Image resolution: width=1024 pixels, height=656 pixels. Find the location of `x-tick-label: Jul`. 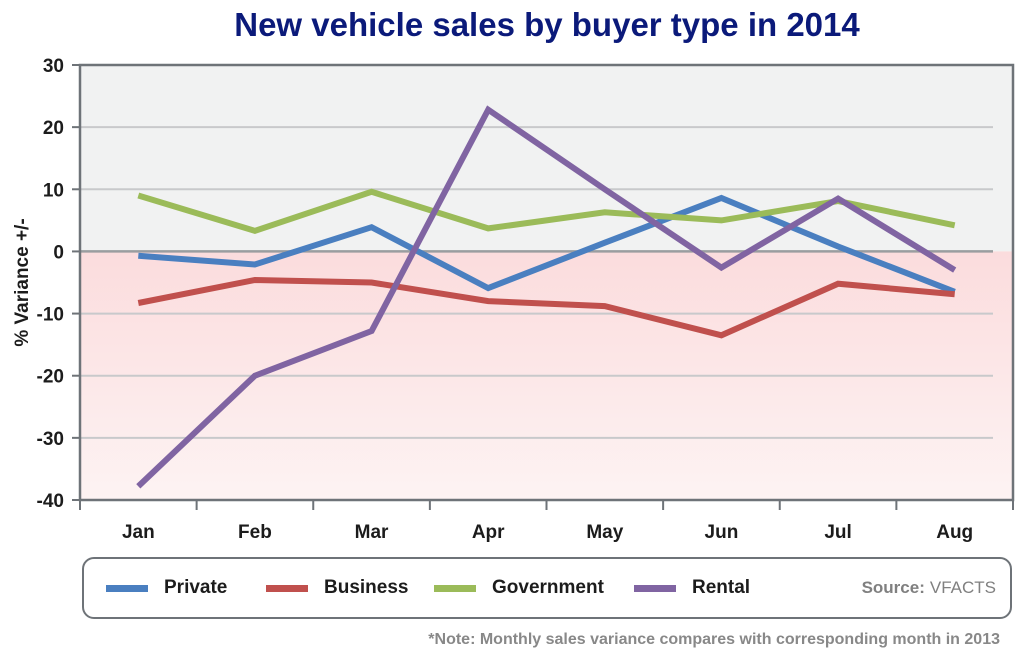

x-tick-label: Jul is located at coordinates (837, 532).